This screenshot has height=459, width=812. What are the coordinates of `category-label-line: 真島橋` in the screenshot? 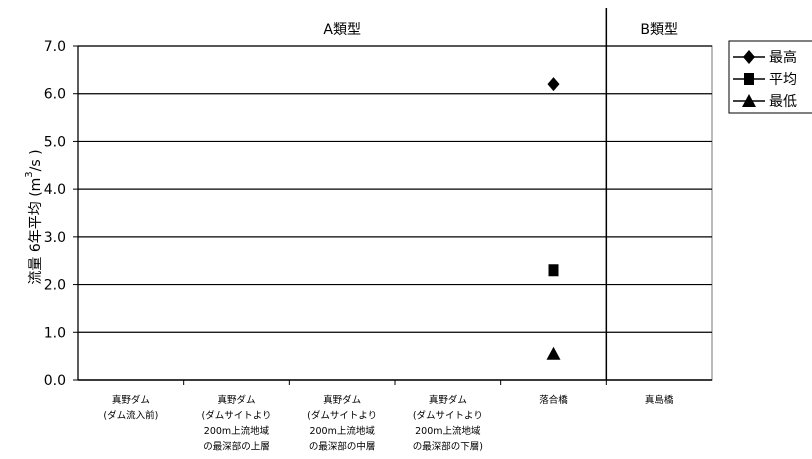 It's located at (659, 400).